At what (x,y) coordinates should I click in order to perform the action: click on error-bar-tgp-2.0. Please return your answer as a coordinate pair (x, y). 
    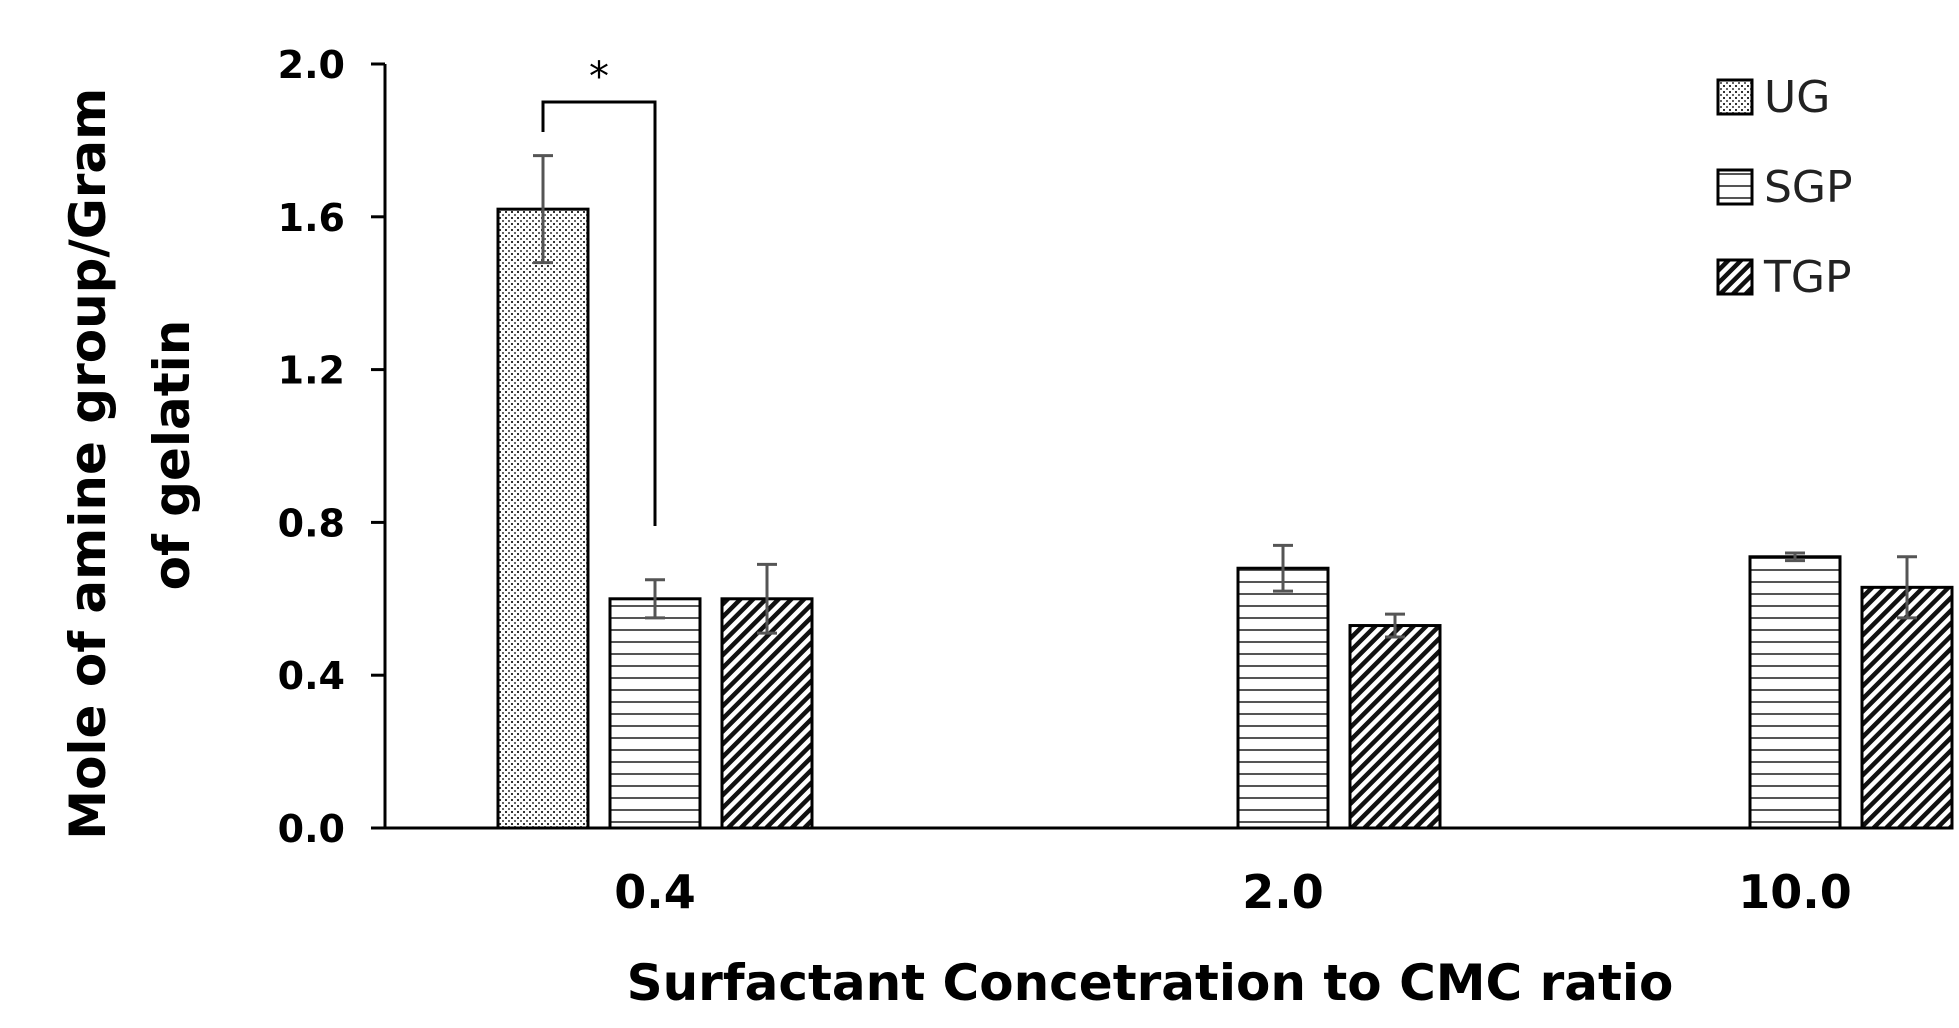
    Looking at the image, I should click on (1395, 625).